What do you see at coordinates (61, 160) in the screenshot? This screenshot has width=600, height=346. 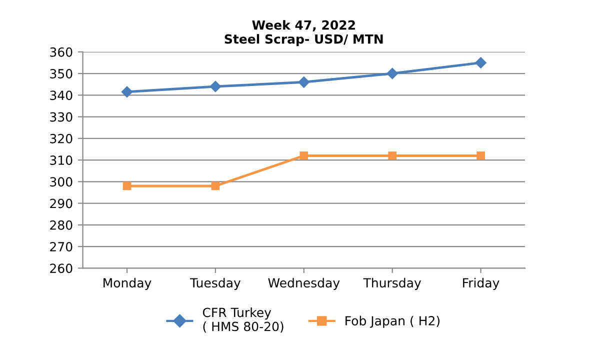 I see `y-tick-label: 310` at bounding box center [61, 160].